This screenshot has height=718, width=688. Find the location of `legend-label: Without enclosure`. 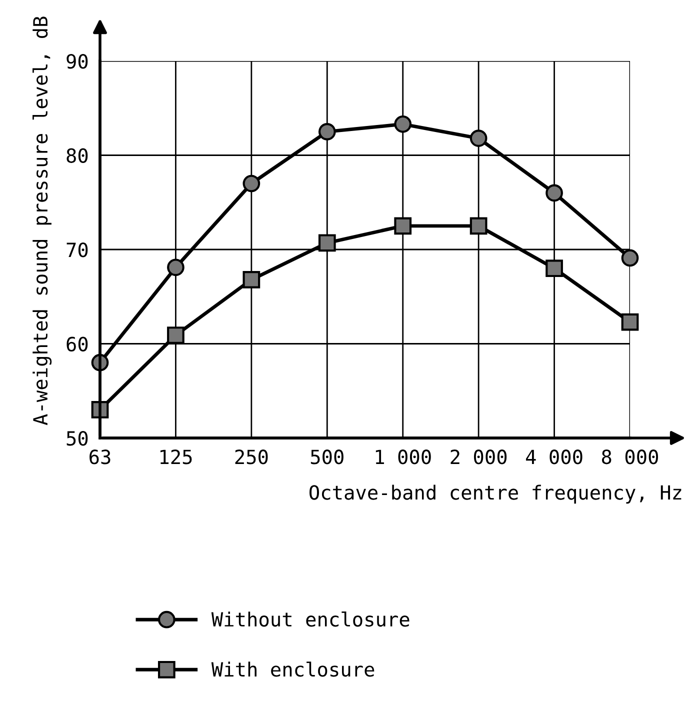

legend-label: Without enclosure is located at coordinates (310, 619).